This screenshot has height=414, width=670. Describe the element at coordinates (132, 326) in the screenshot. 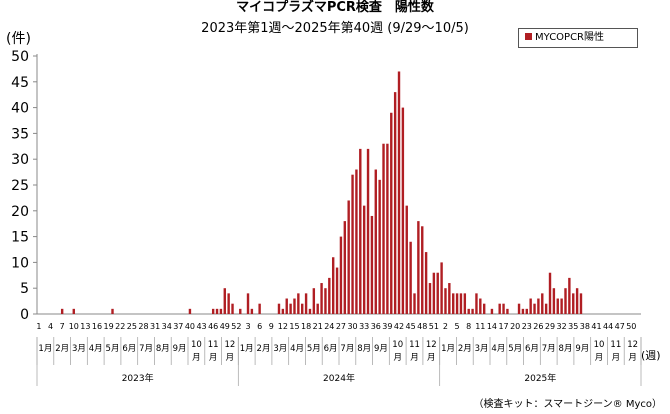

I see `x-tick-label: 25` at that location.